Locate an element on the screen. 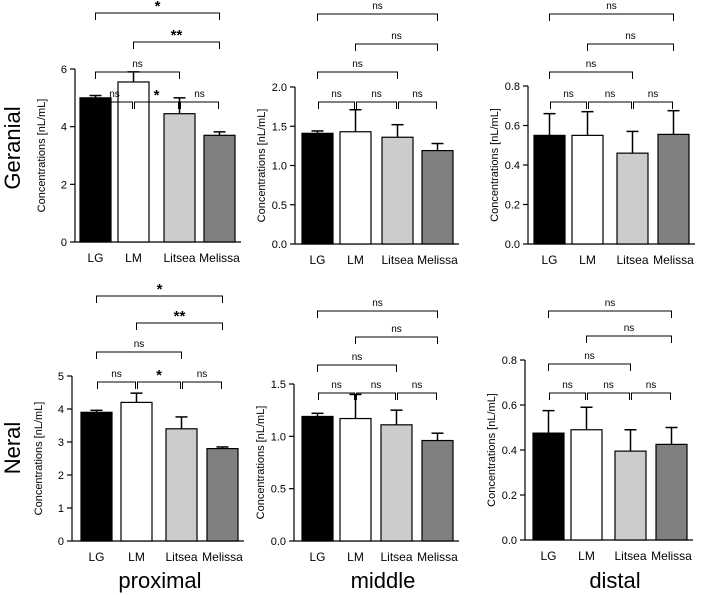  row-label-geranial: Geranial is located at coordinates (12, 147).